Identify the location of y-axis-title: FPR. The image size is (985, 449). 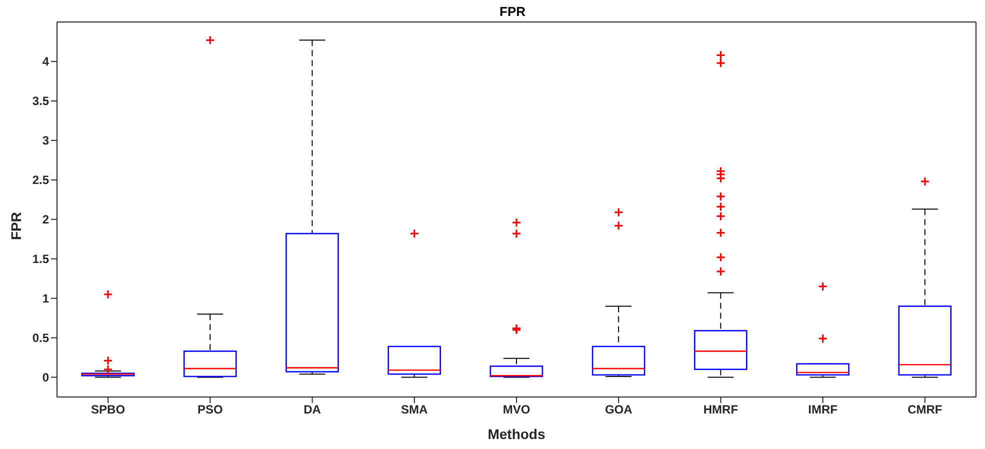
(16, 226).